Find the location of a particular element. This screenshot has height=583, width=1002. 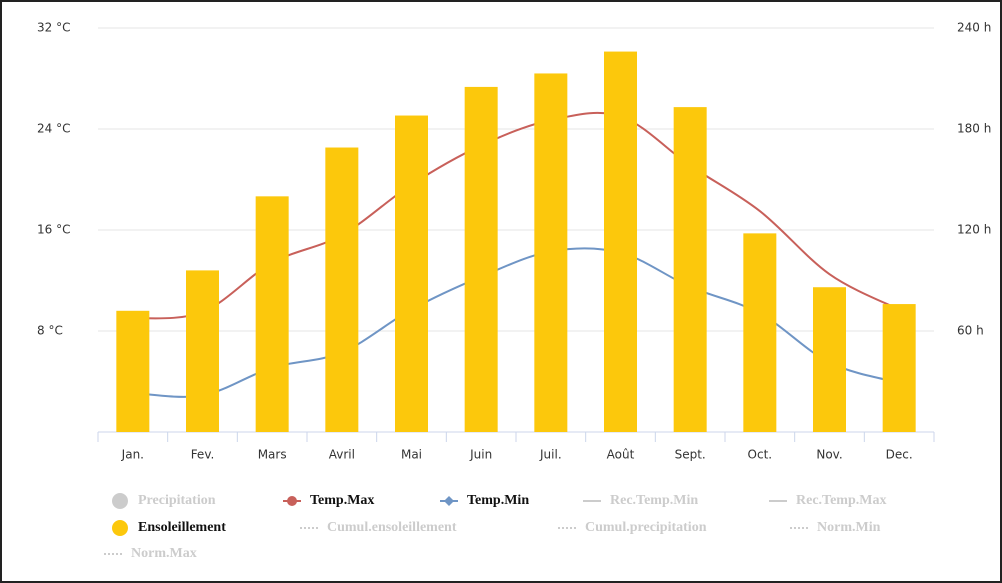

x-tick-label: Jan. is located at coordinates (132, 455).